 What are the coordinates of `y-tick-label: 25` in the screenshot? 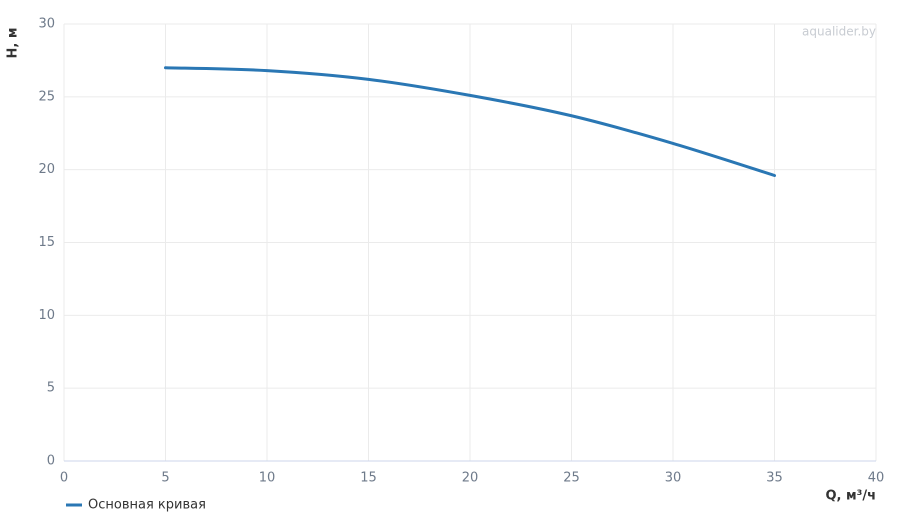 It's located at (46, 96).